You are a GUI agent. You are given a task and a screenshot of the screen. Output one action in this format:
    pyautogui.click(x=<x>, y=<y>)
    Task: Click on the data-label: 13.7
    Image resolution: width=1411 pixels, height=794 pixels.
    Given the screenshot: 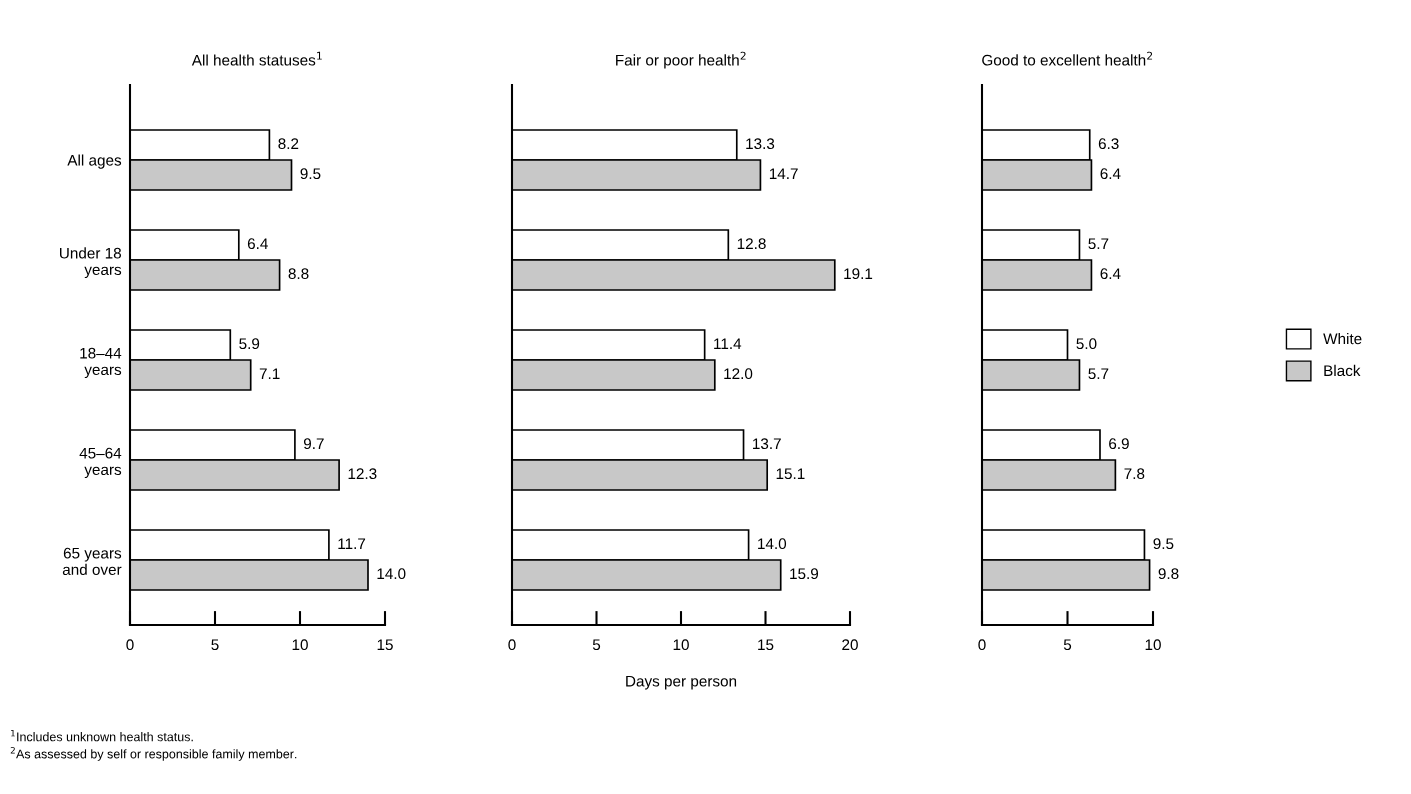 What is the action you would take?
    pyautogui.click(x=767, y=444)
    